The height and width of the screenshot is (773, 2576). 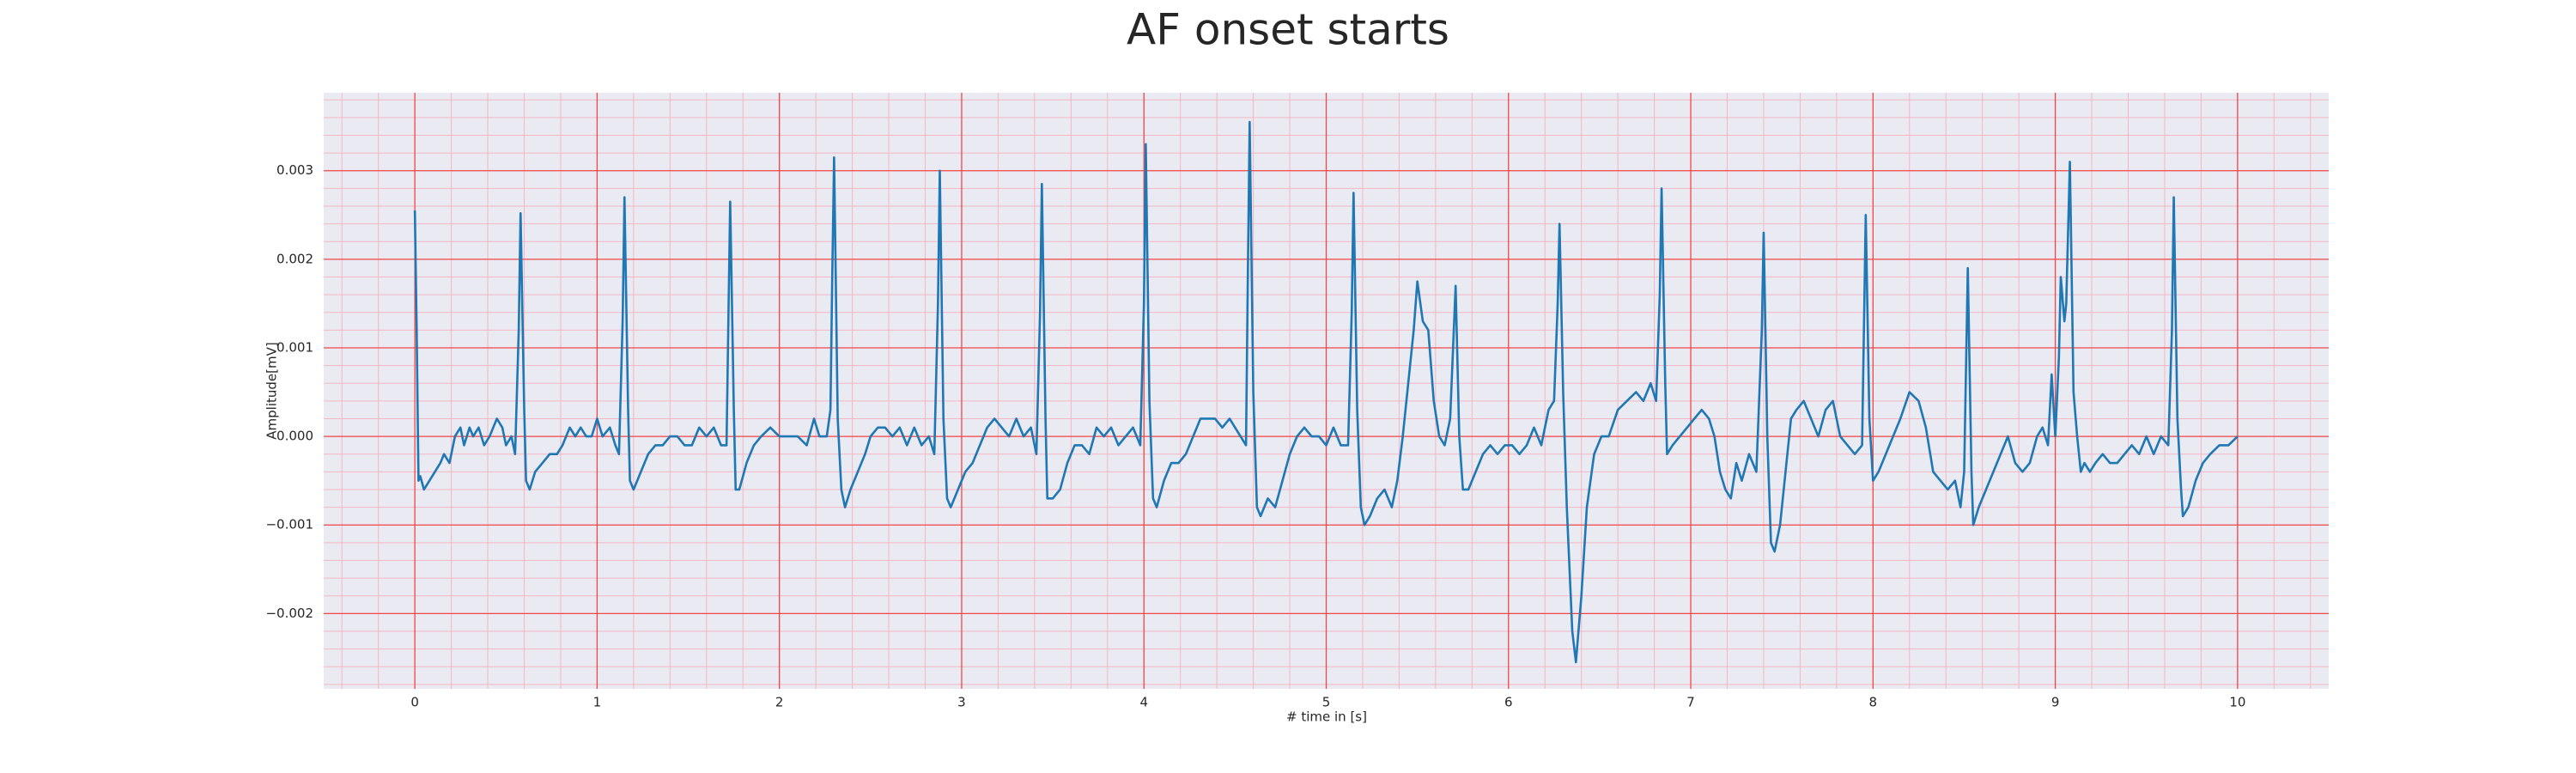 What do you see at coordinates (597, 702) in the screenshot?
I see `x-tick-label: 1` at bounding box center [597, 702].